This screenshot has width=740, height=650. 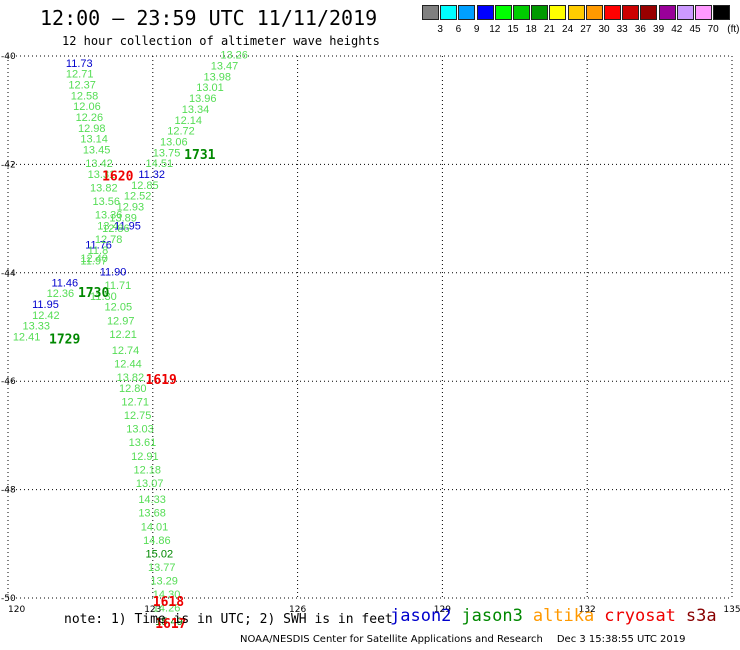 I want to click on wave-height-label: 12.44, so click(x=128, y=365).